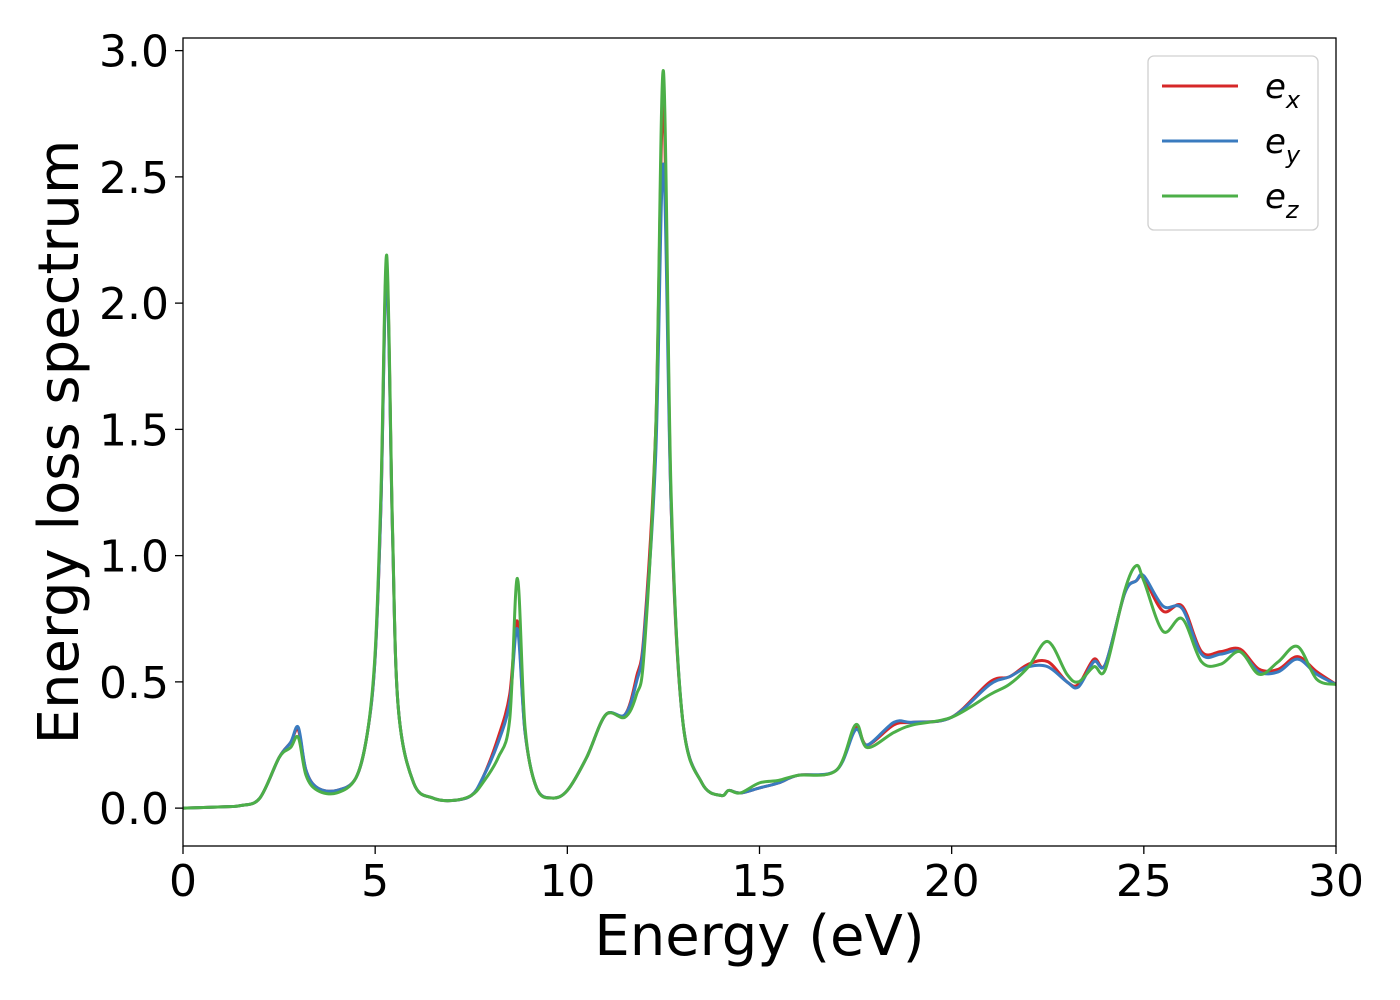 Image resolution: width=1400 pixels, height=1000 pixels. I want to click on y-tick-label: 3.0, so click(134, 52).